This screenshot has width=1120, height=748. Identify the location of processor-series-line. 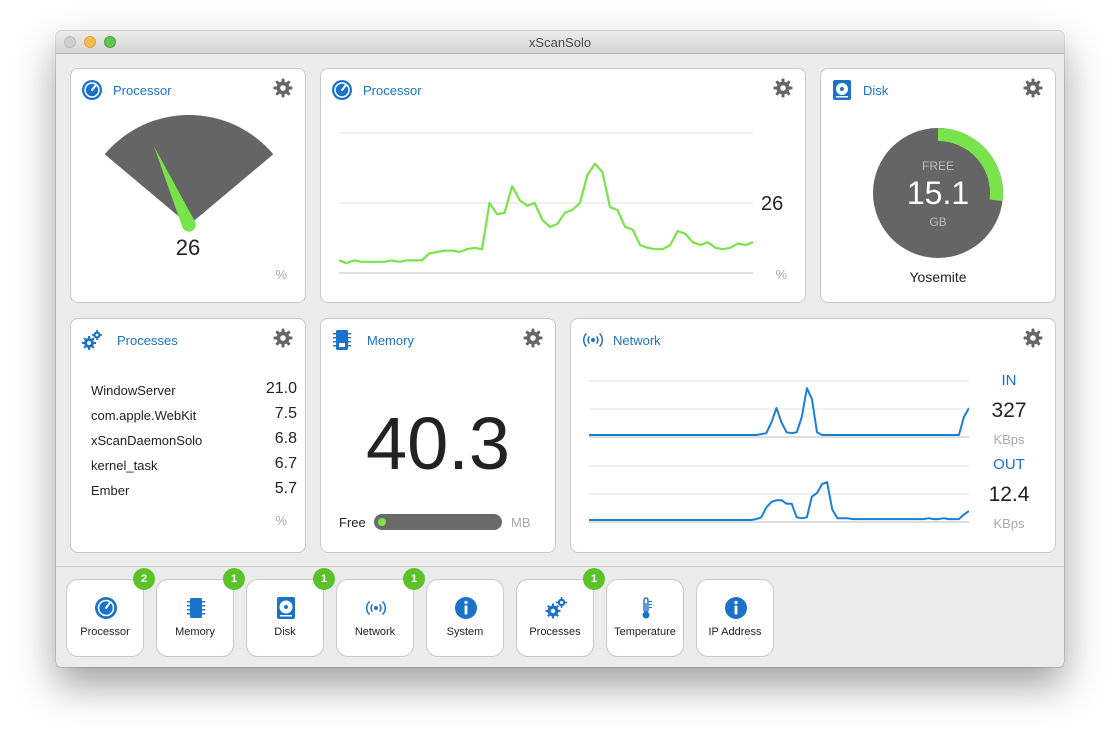
(546, 213).